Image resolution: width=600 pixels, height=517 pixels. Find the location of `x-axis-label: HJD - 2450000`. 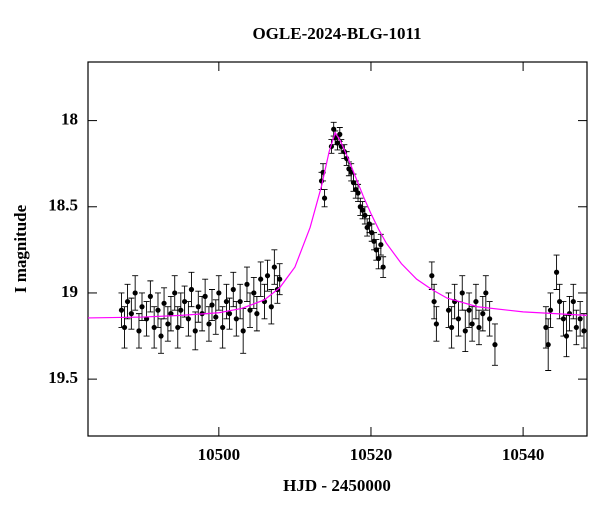

x-axis-label: HJD - 2450000 is located at coordinates (337, 485).